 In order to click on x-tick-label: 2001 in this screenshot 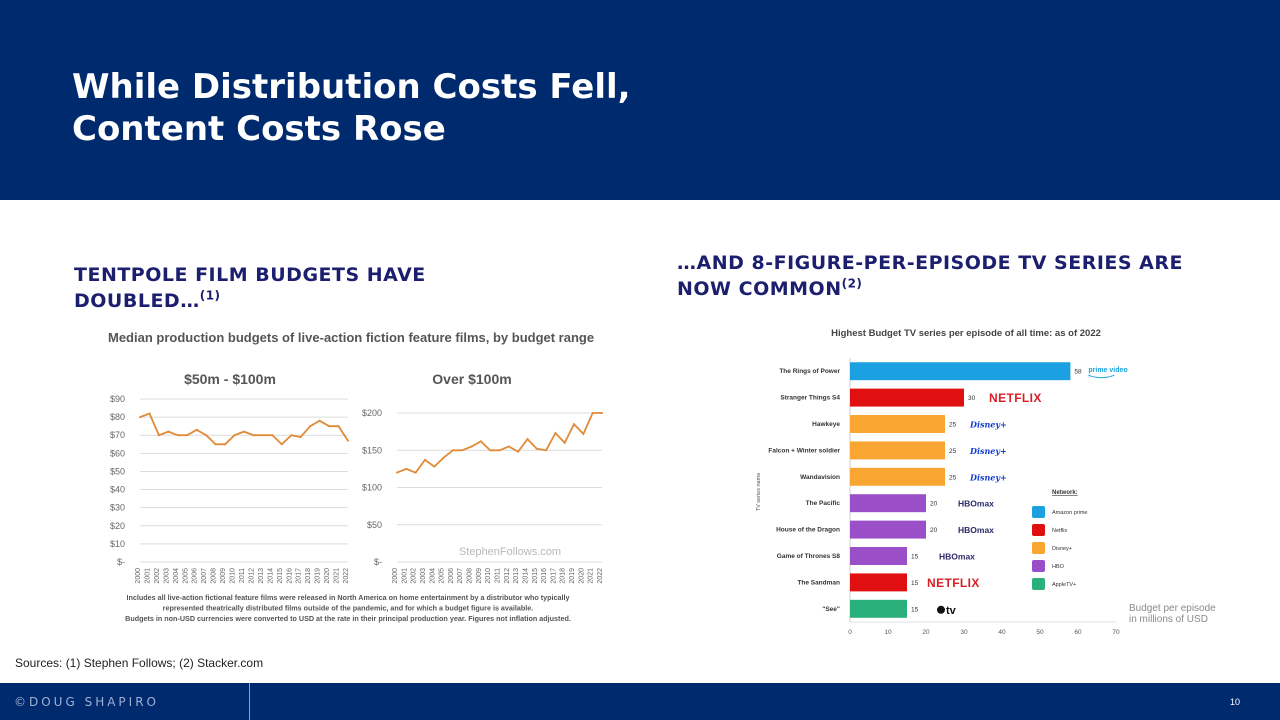, I will do `click(147, 576)`.